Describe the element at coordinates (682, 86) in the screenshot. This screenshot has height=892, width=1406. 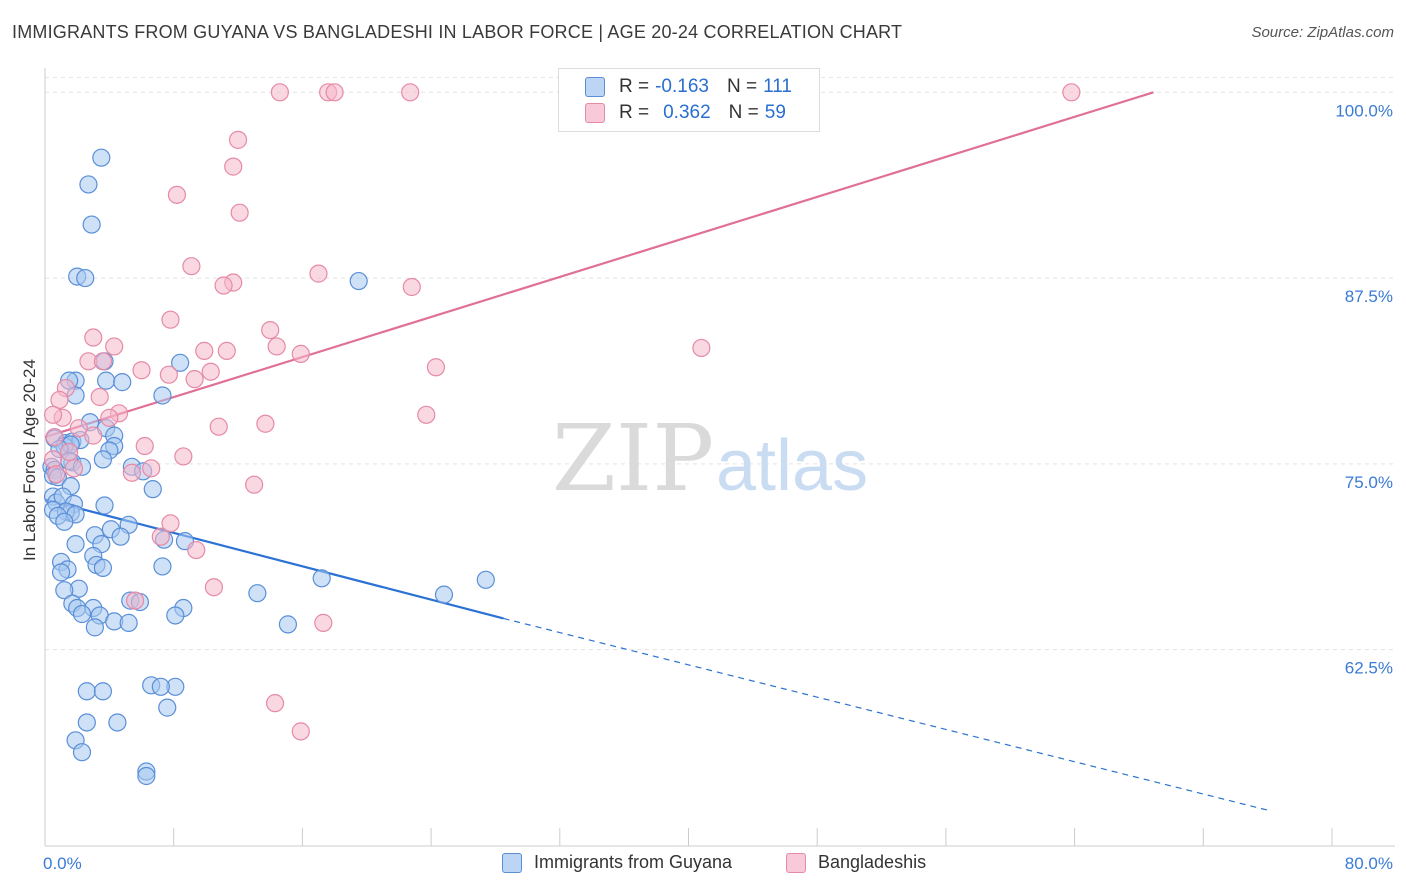
I see `legend-r-value: -0.163` at that location.